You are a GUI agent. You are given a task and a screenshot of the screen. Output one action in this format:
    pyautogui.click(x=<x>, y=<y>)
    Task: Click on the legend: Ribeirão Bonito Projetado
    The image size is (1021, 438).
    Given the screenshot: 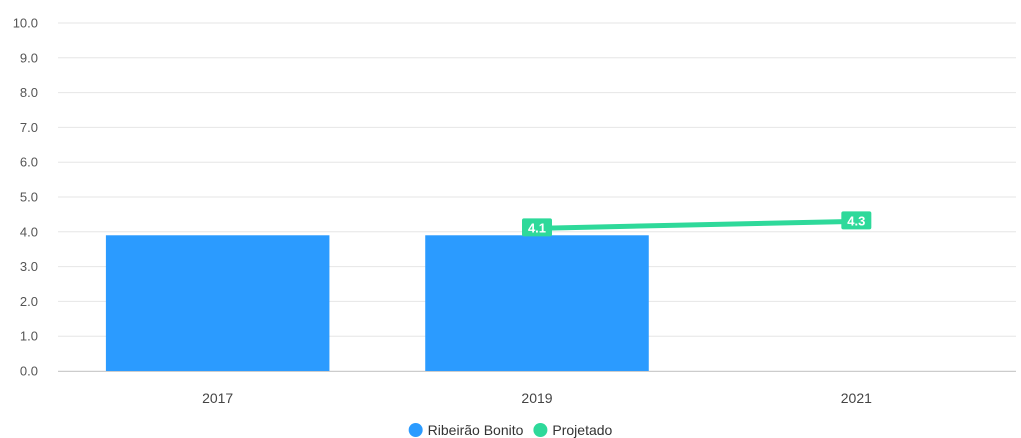 What is the action you would take?
    pyautogui.click(x=510, y=430)
    